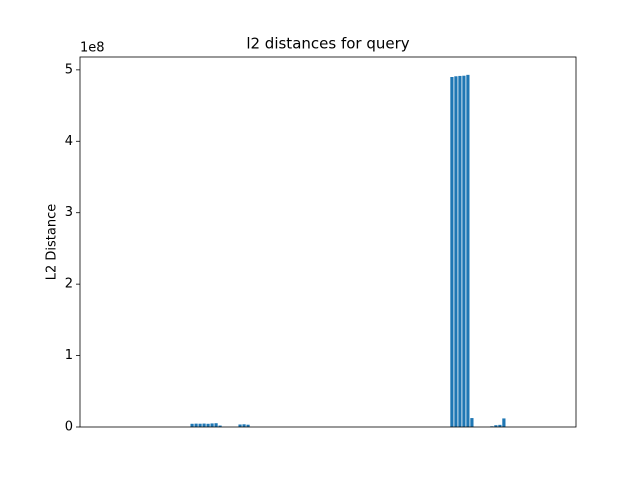 The width and height of the screenshot is (640, 480). I want to click on y-tick-label: 1, so click(69, 355).